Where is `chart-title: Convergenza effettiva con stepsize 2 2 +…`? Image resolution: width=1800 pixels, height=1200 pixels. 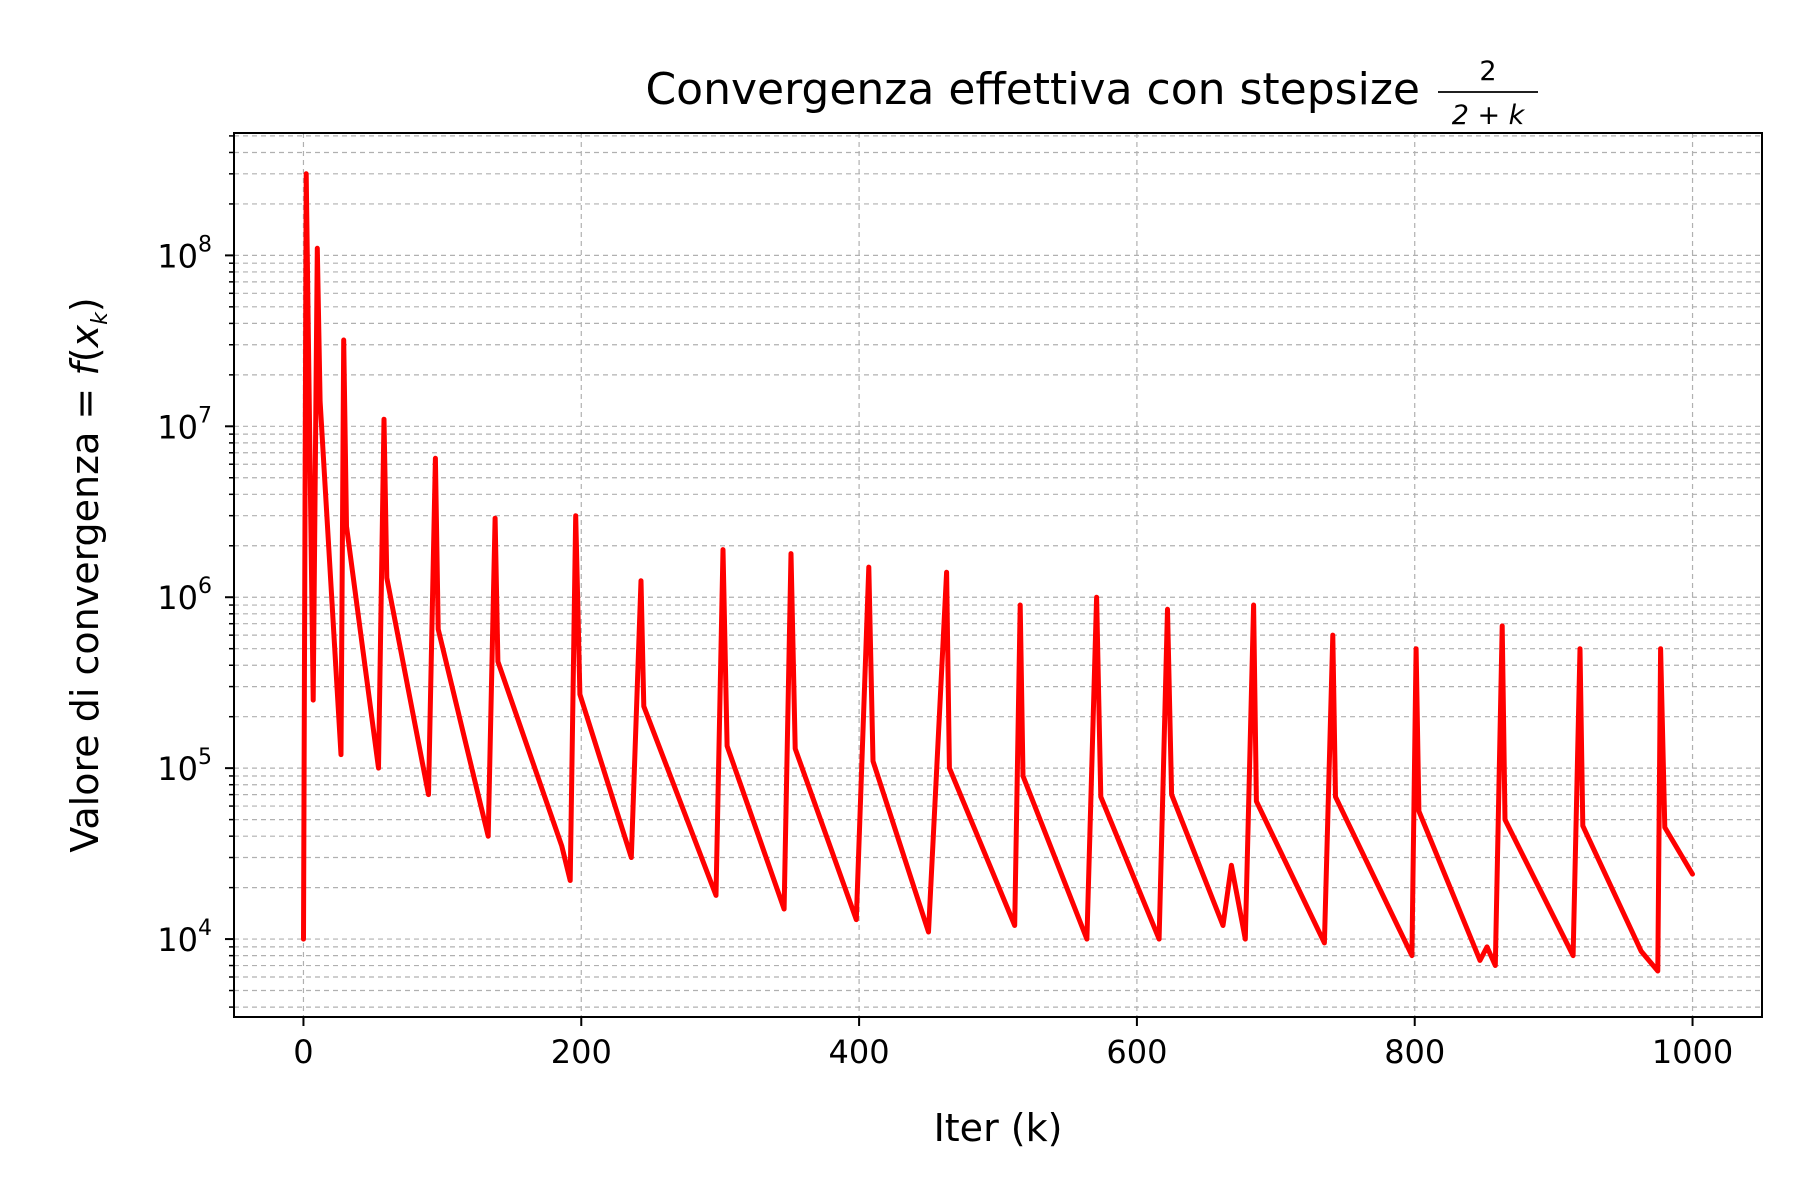 chart-title: Convergenza effettiva con stepsize 2 2 +… is located at coordinates (1091, 93).